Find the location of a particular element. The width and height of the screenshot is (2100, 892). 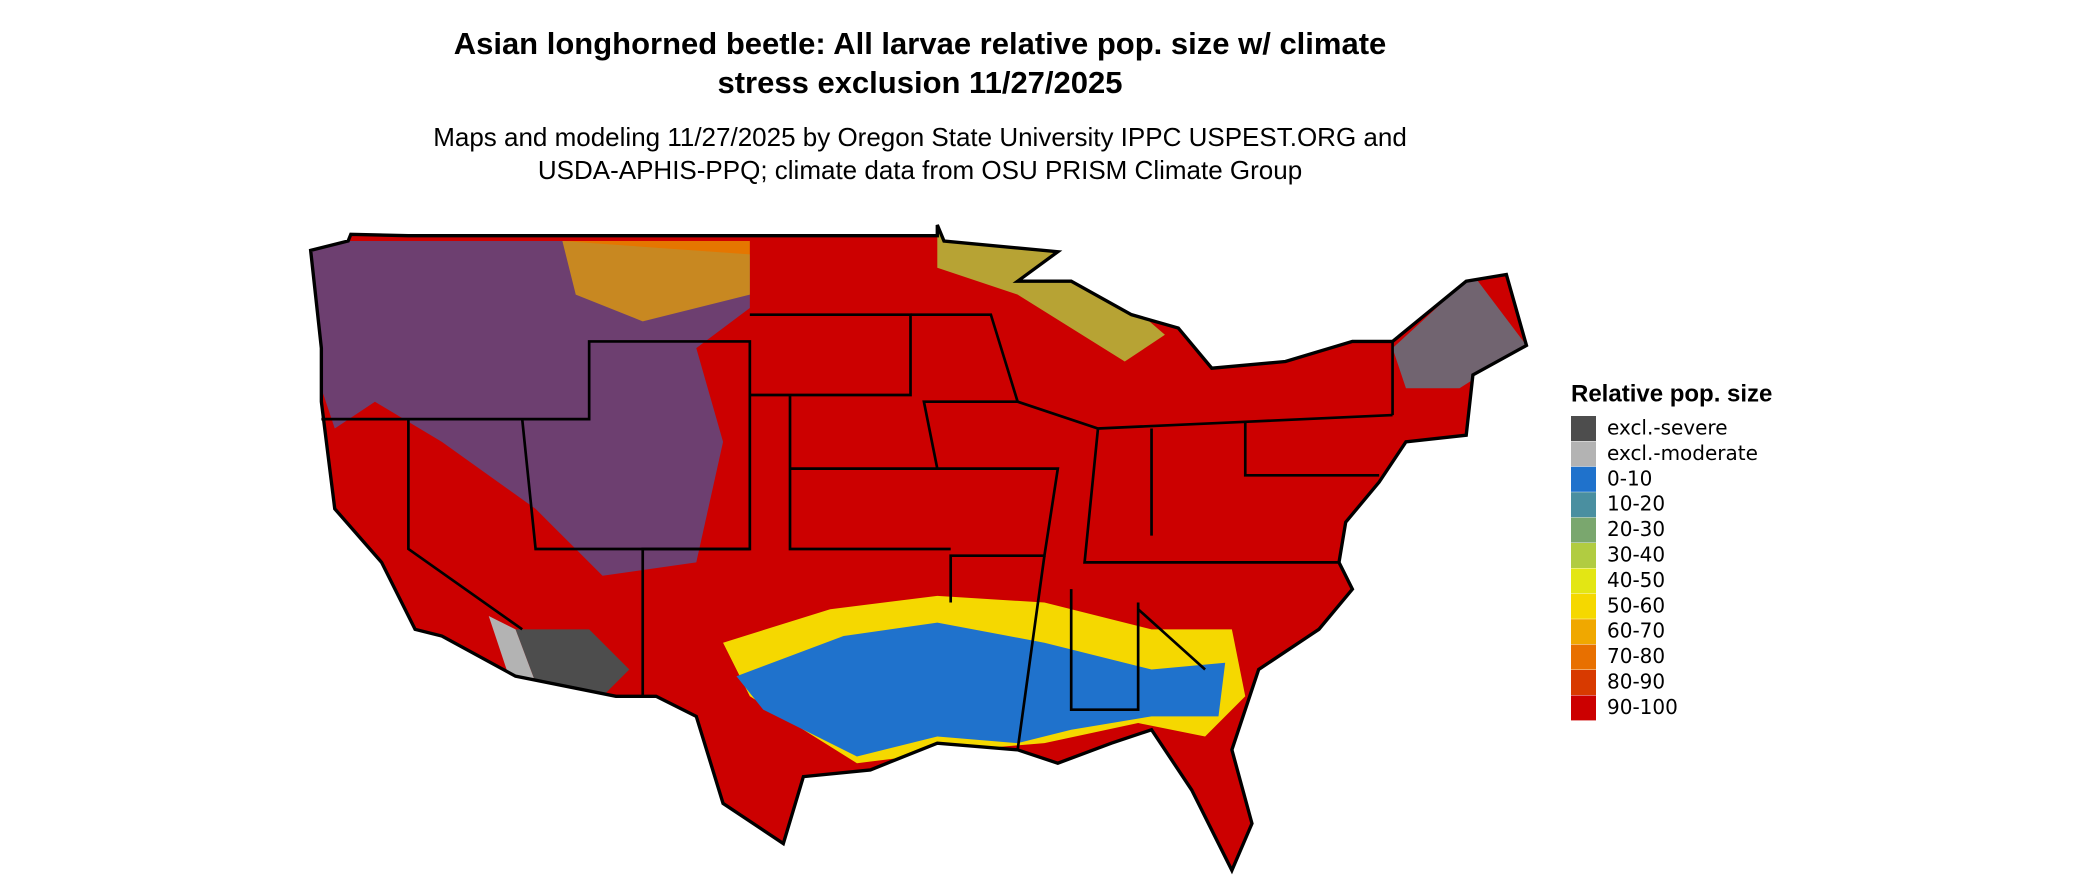

legend-label: 80-90 is located at coordinates (1636, 682).